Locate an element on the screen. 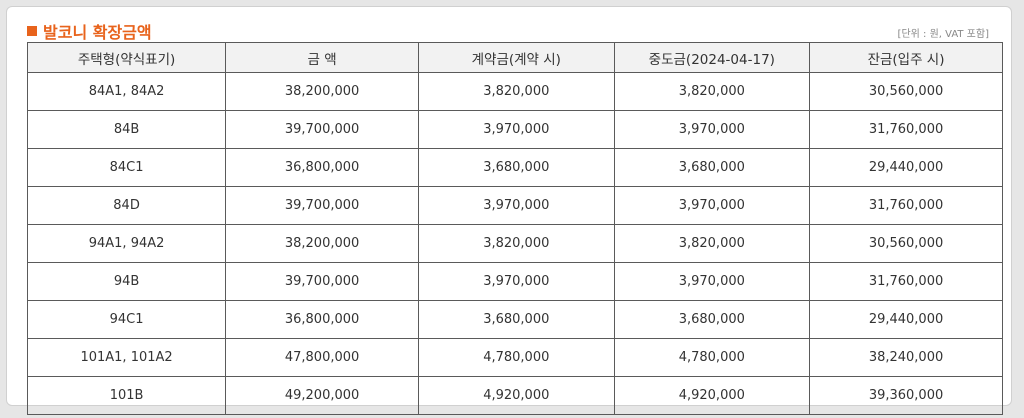 The width and height of the screenshot is (1024, 418). cell-amount: 49,200,000 is located at coordinates (322, 395).